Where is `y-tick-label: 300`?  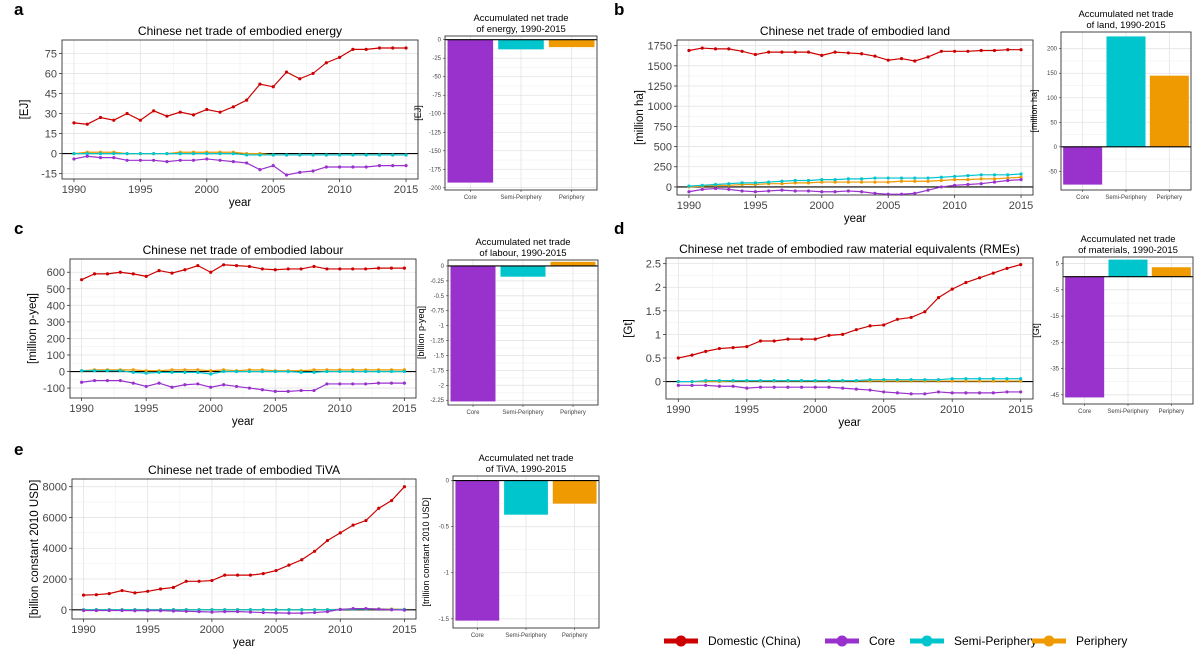
y-tick-label: 300 is located at coordinates (56, 323).